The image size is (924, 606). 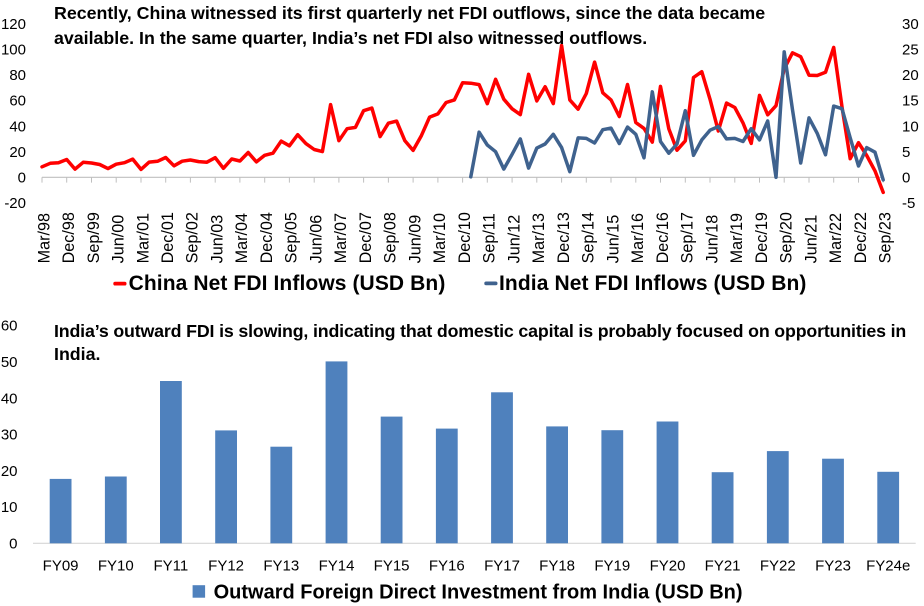 What do you see at coordinates (281, 565) in the screenshot?
I see `svg-text: FY13` at bounding box center [281, 565].